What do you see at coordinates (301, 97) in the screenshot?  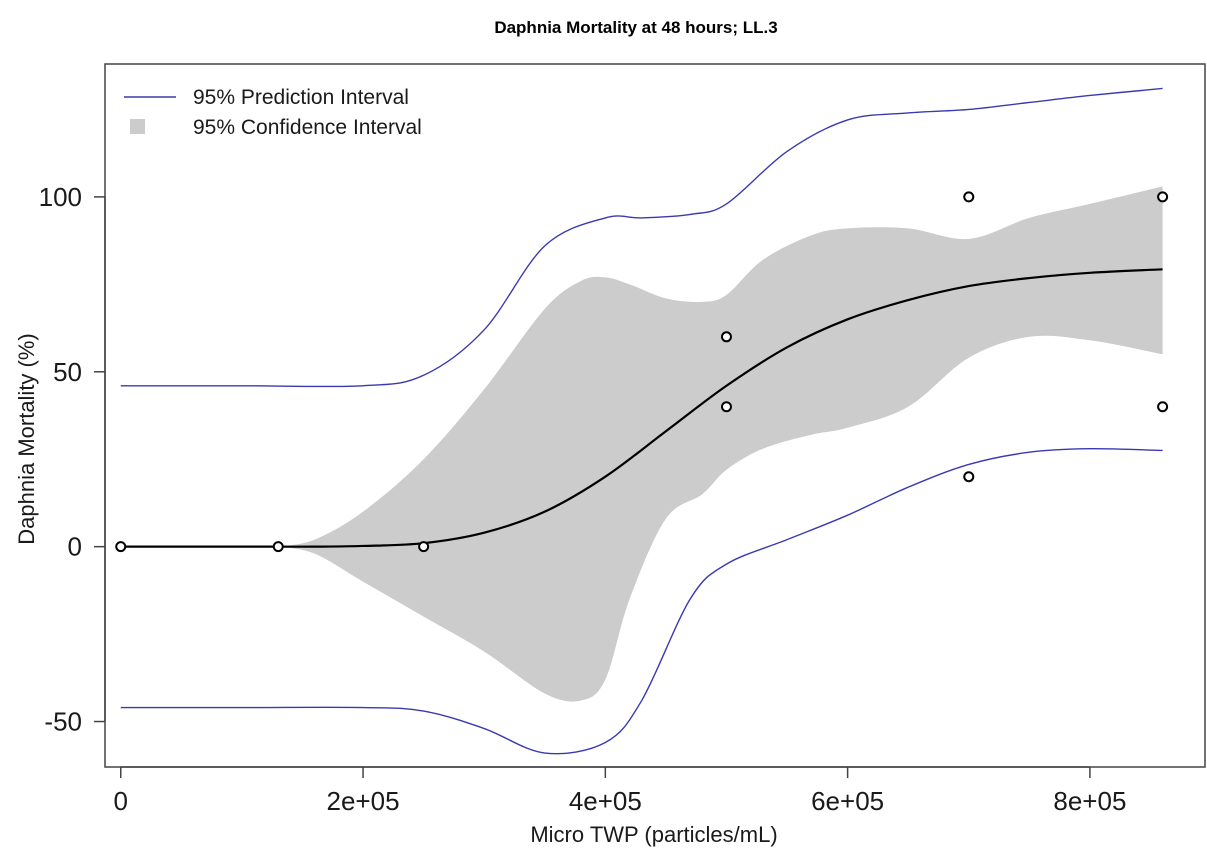 I see `legend-prediction-label: 95% Prediction Interval` at bounding box center [301, 97].